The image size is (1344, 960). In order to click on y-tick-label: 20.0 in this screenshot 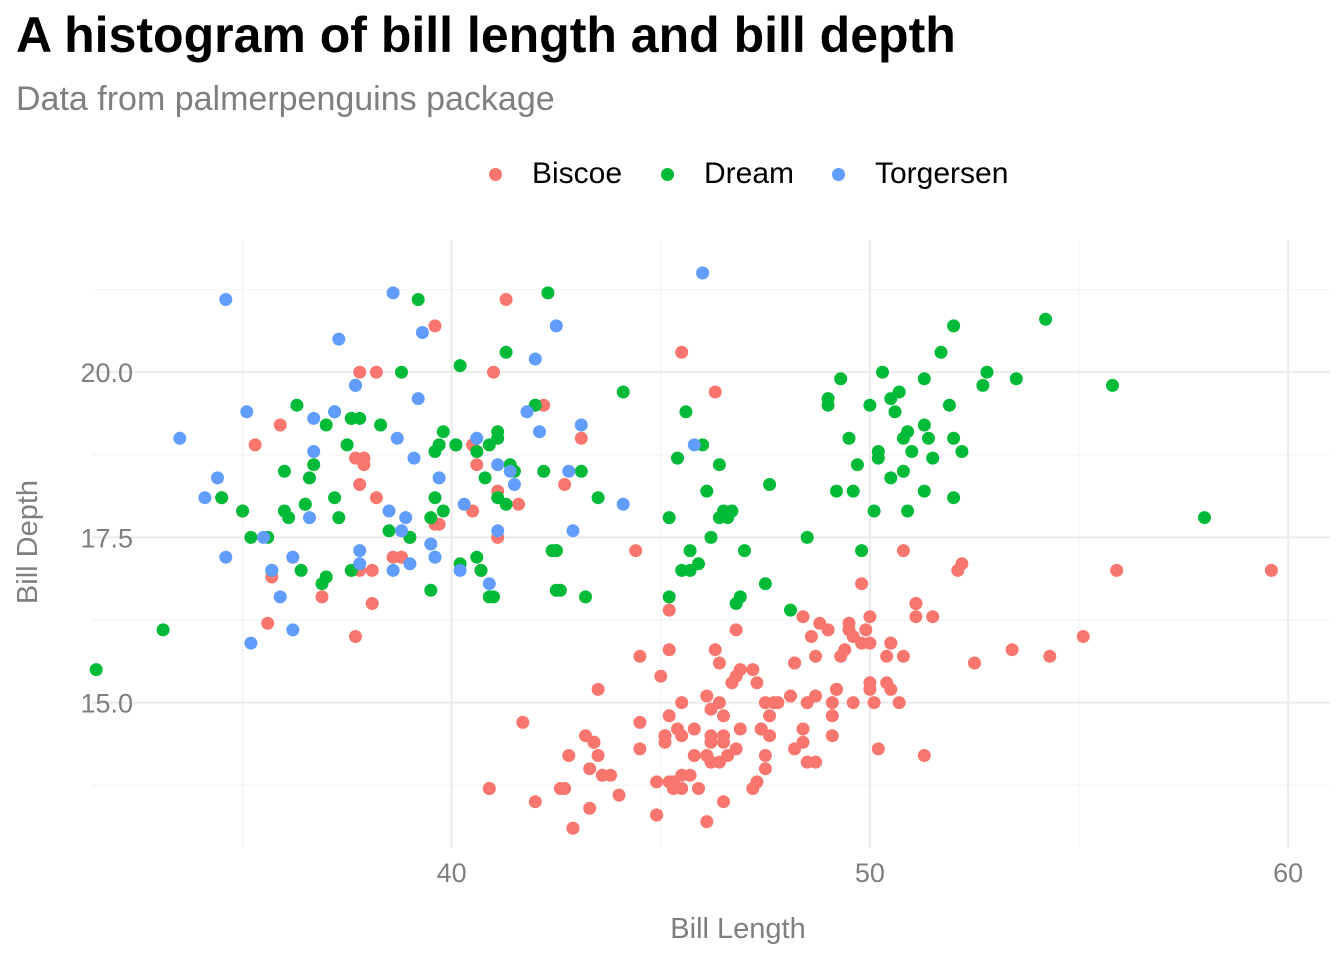, I will do `click(106, 373)`.